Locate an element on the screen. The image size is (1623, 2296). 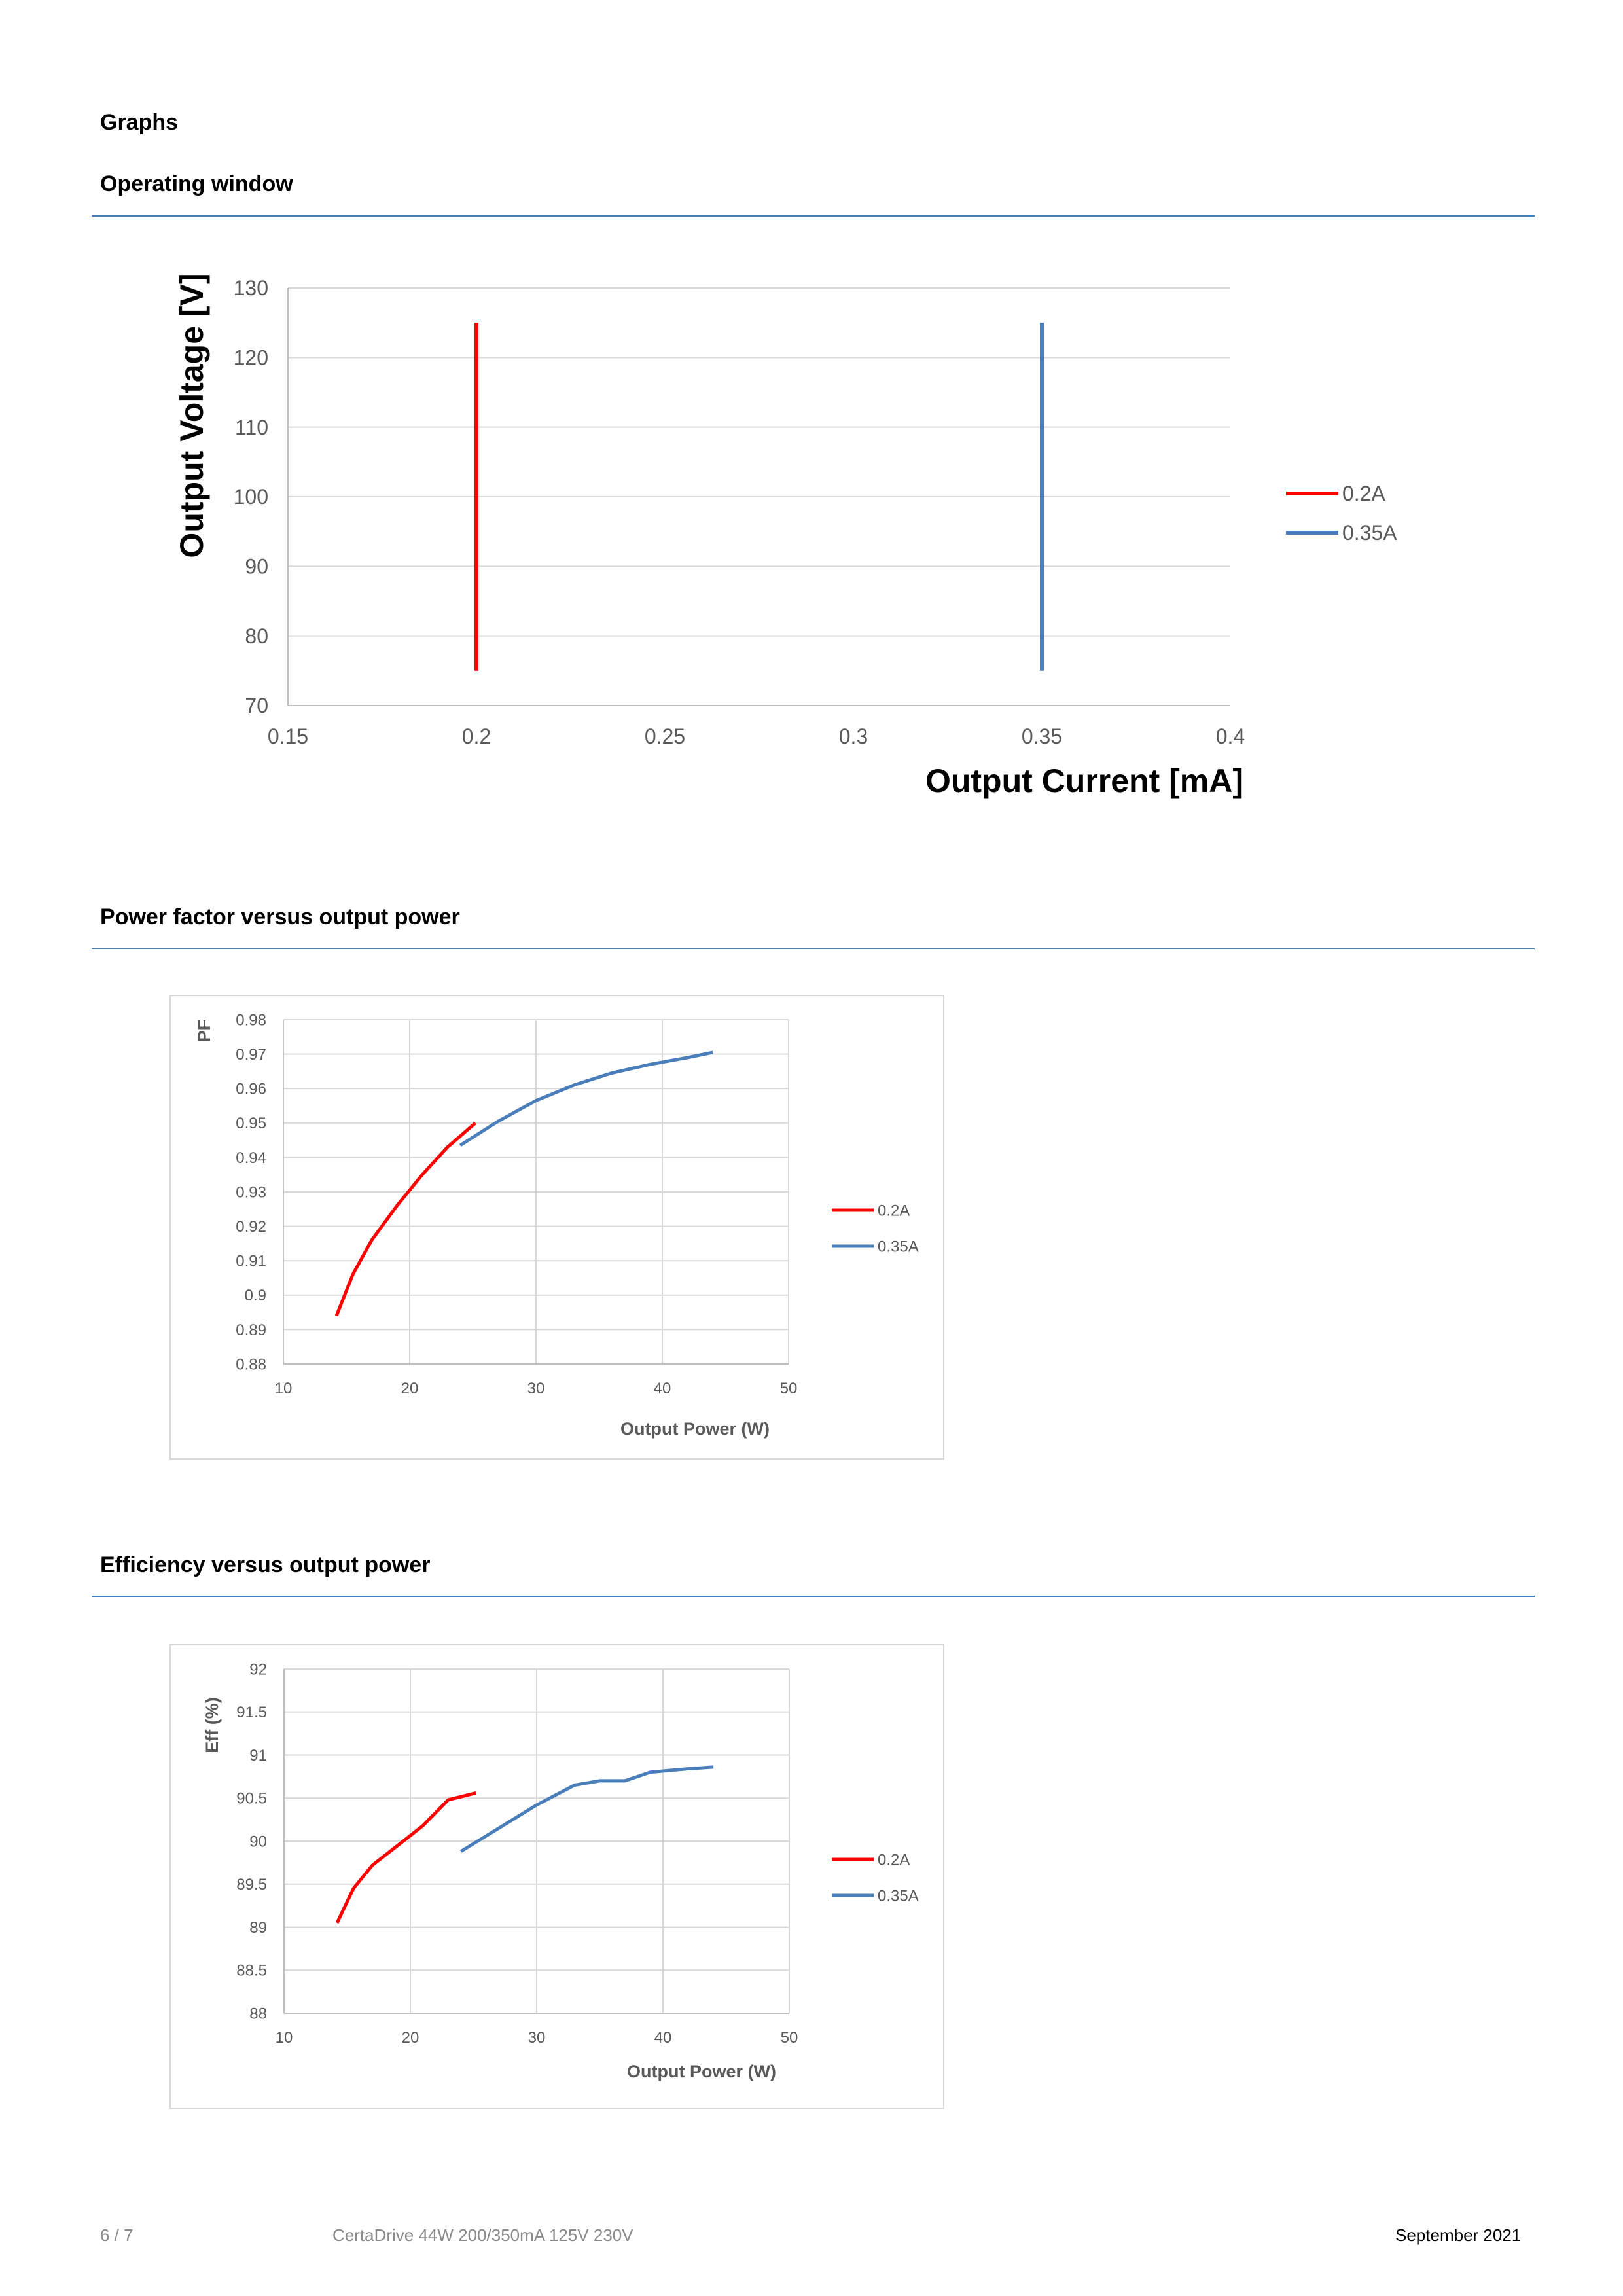
y-tick-label: 0.91 is located at coordinates (251, 1261).